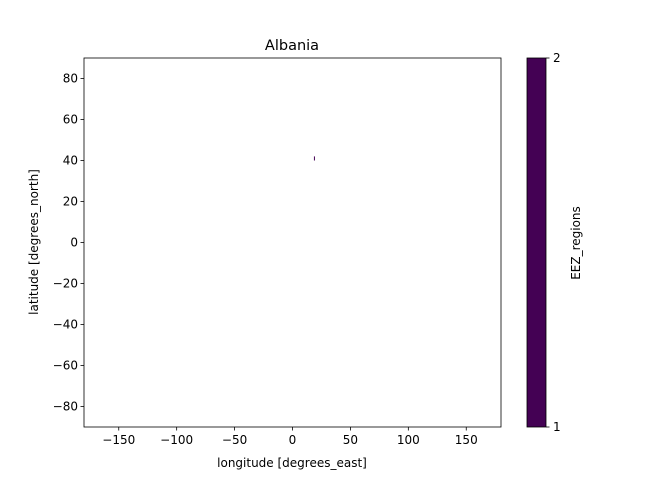 This screenshot has width=672, height=480. Describe the element at coordinates (70, 202) in the screenshot. I see `y-tick-label: 20` at that location.